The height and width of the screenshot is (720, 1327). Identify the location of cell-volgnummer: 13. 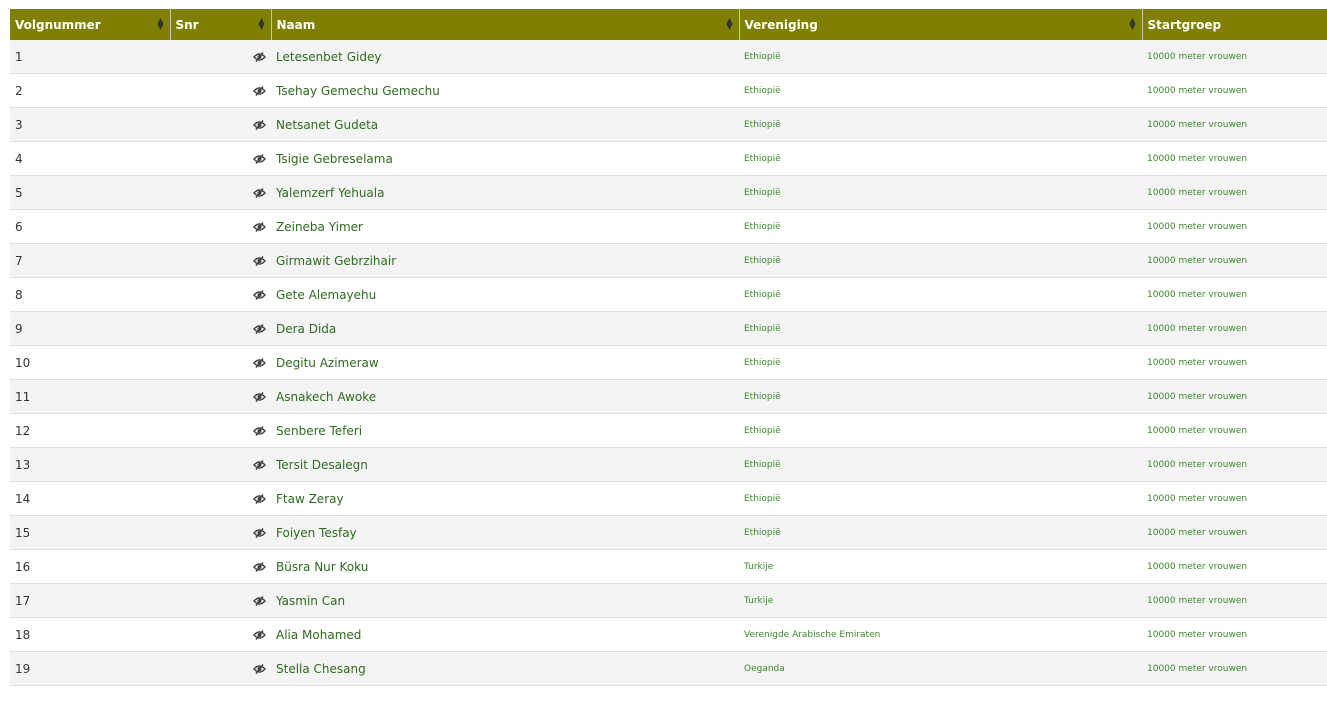
(90, 464).